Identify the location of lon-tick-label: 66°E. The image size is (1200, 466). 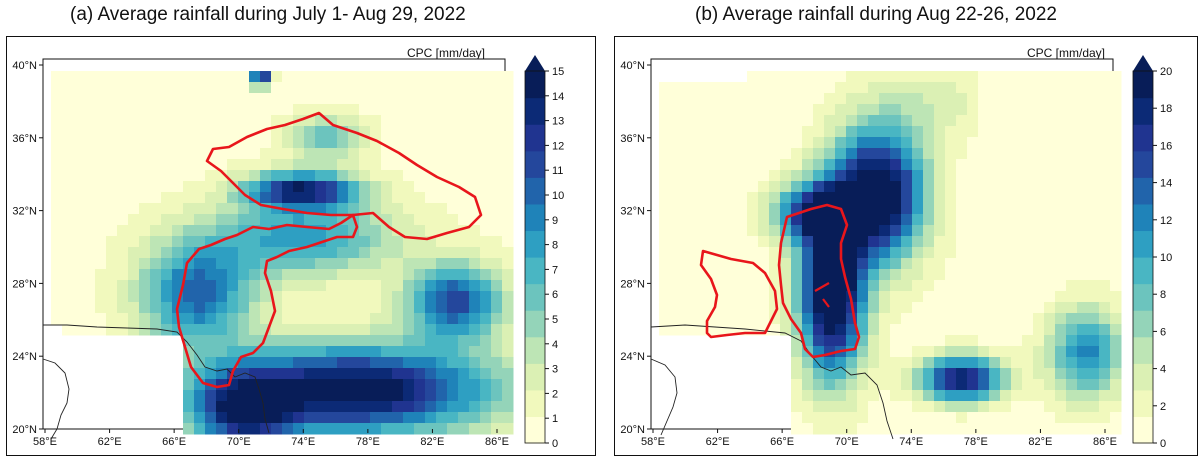
(174, 442).